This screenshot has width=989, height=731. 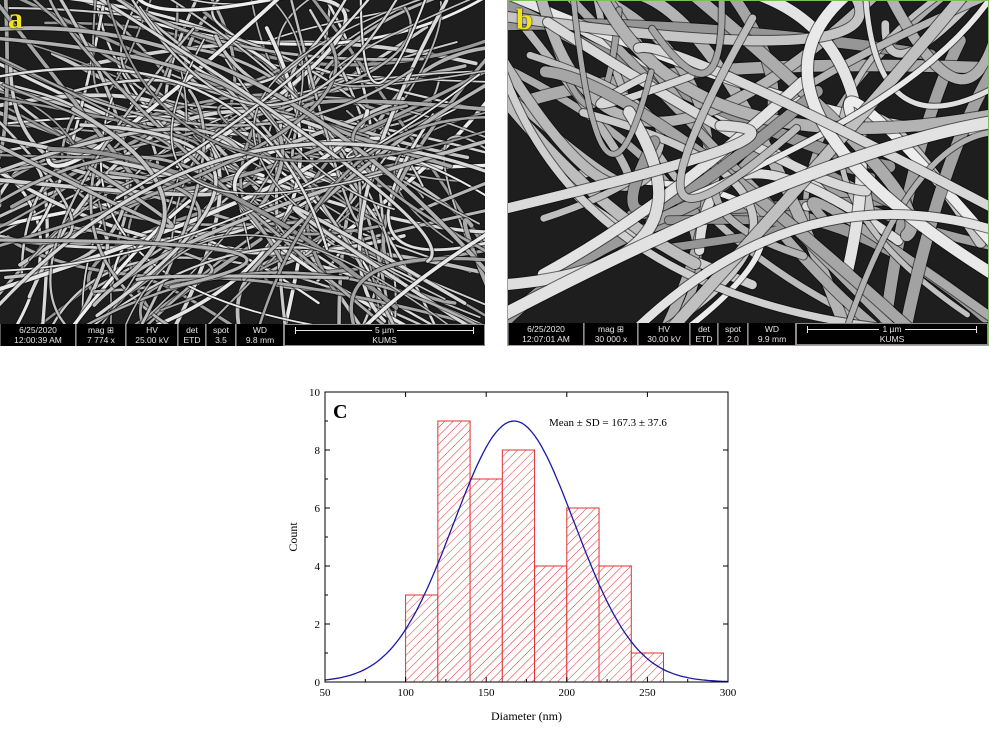 What do you see at coordinates (526, 716) in the screenshot?
I see `x-axis-label: Diameter (nm)` at bounding box center [526, 716].